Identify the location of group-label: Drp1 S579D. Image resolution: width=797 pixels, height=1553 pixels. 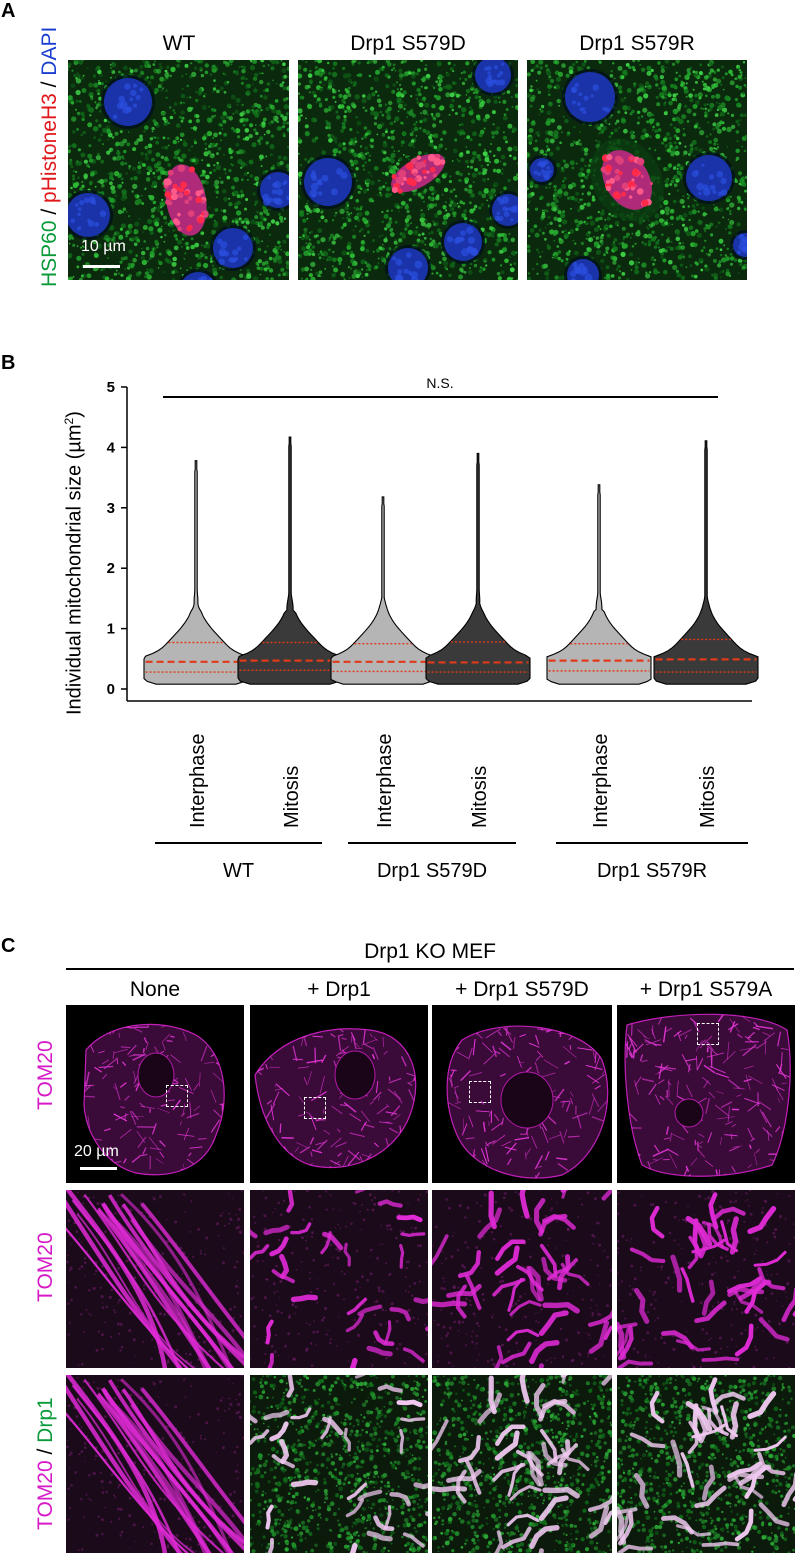
(432, 871).